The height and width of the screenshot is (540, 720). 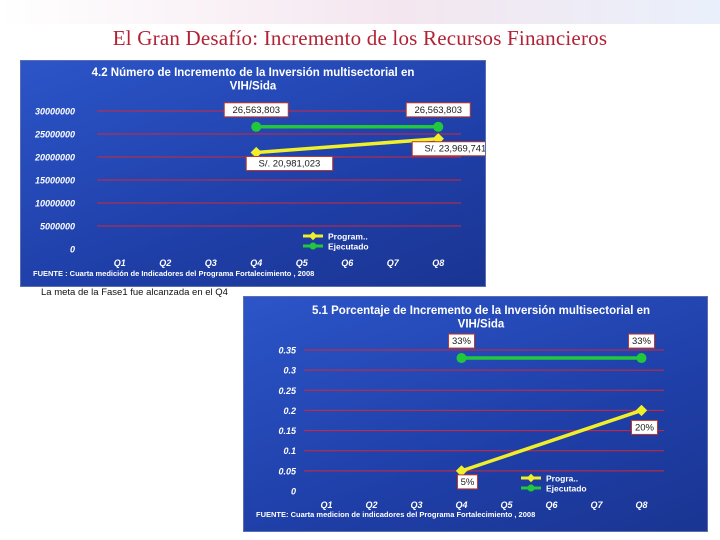 I want to click on y-tick-label: 0.35, so click(x=287, y=351).